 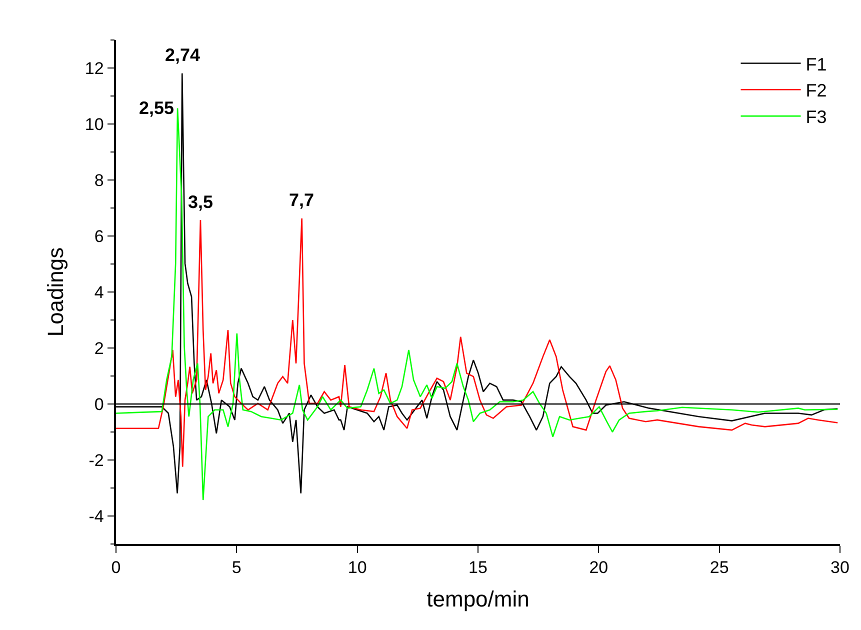 I want to click on y-tick-label: -4, so click(x=96, y=516).